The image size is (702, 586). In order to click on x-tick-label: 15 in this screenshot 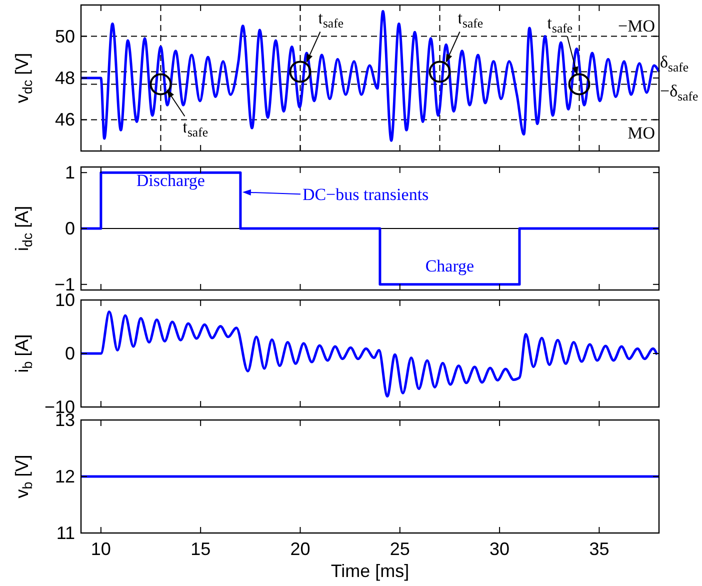, I will do `click(200, 549)`.